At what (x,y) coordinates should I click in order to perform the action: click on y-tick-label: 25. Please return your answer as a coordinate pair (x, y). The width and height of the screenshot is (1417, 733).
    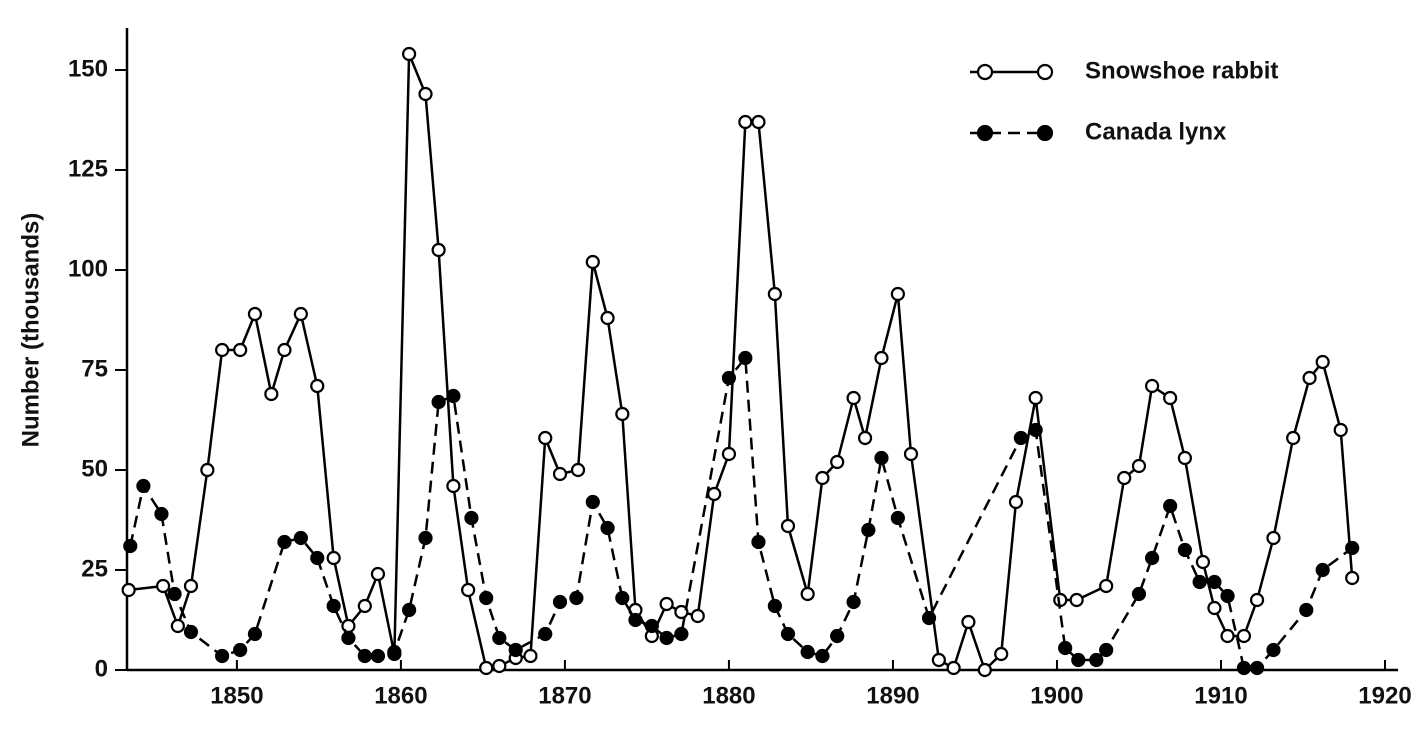
    Looking at the image, I should click on (94, 568).